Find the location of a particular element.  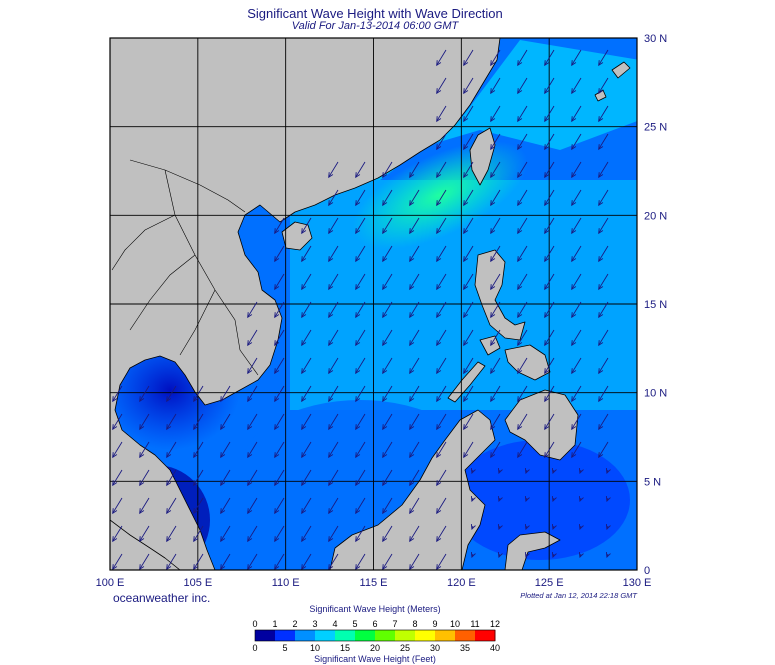

legend-tick-meters: 2 is located at coordinates (294, 624).